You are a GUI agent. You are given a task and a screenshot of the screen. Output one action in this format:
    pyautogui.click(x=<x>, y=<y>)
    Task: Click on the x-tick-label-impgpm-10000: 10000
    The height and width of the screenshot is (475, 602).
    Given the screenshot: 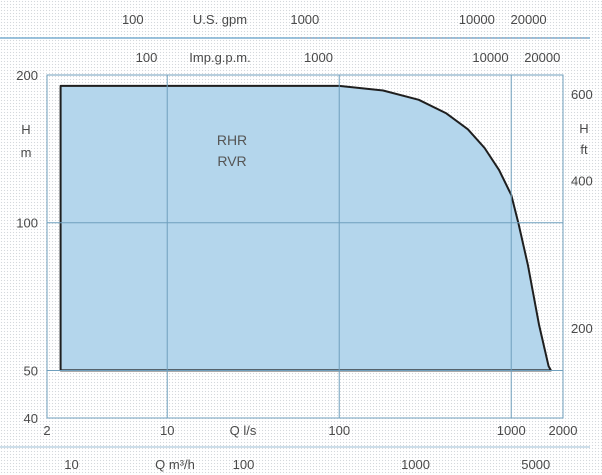 What is the action you would take?
    pyautogui.click(x=490, y=57)
    